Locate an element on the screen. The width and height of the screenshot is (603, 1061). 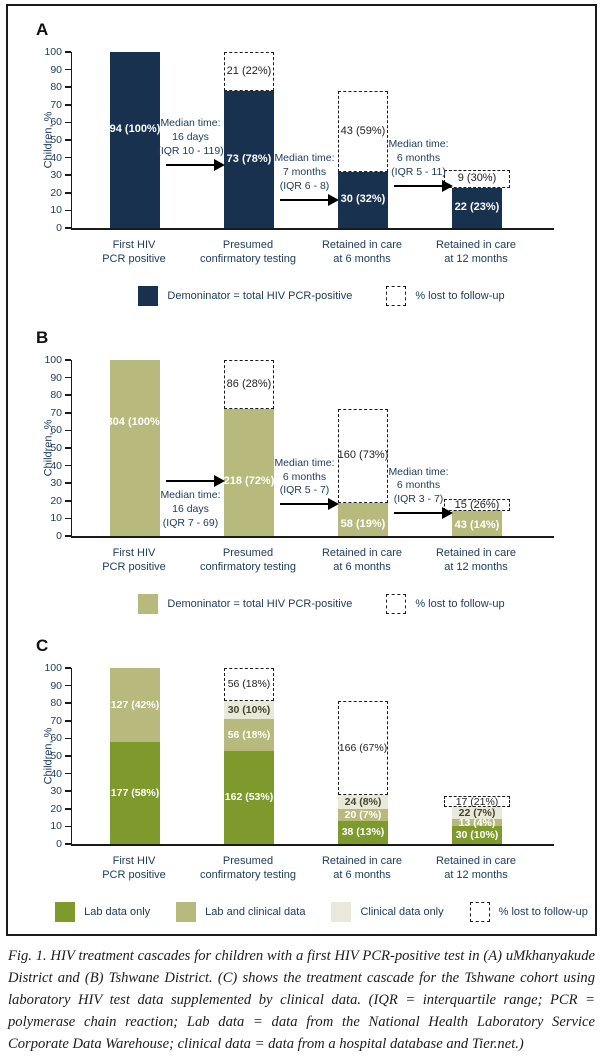
legend-item: % lost to follow-up is located at coordinates (528, 912).